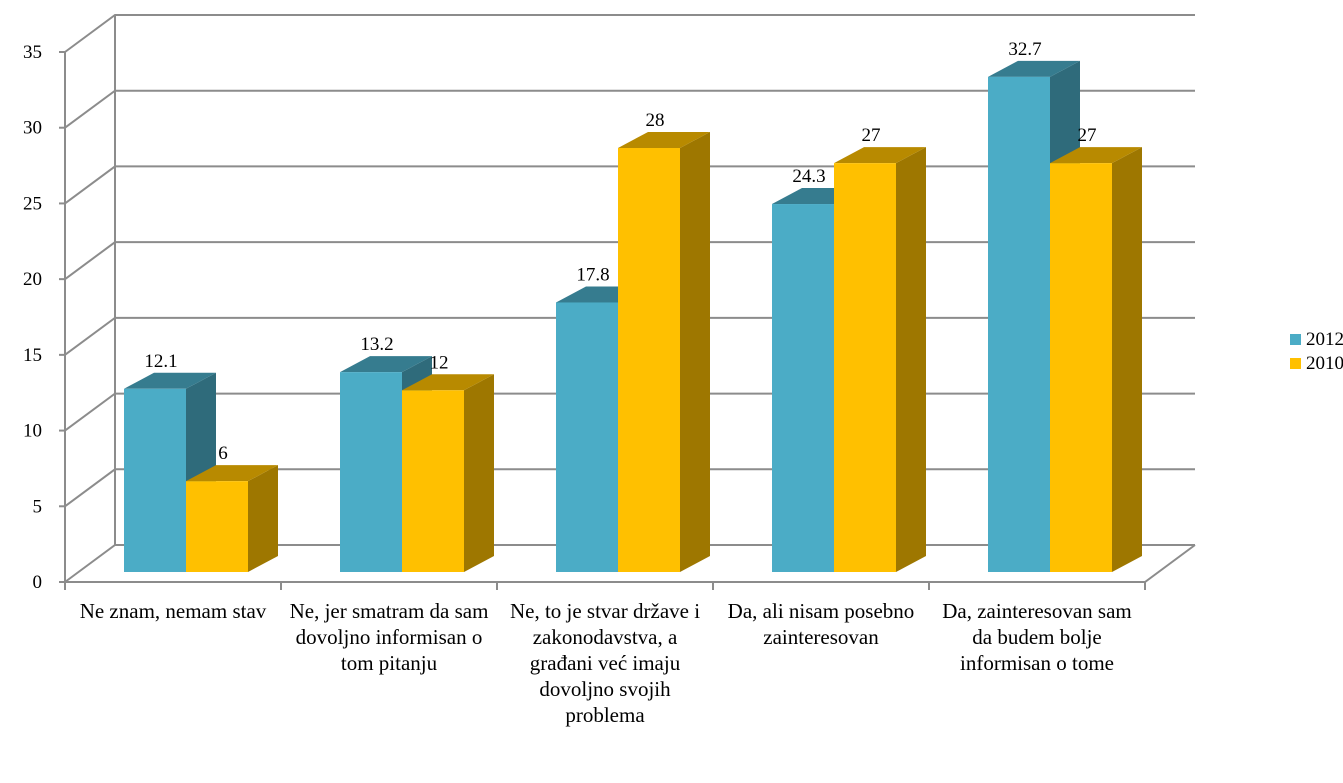 The height and width of the screenshot is (783, 1343). What do you see at coordinates (655, 120) in the screenshot?
I see `value-label: 28` at bounding box center [655, 120].